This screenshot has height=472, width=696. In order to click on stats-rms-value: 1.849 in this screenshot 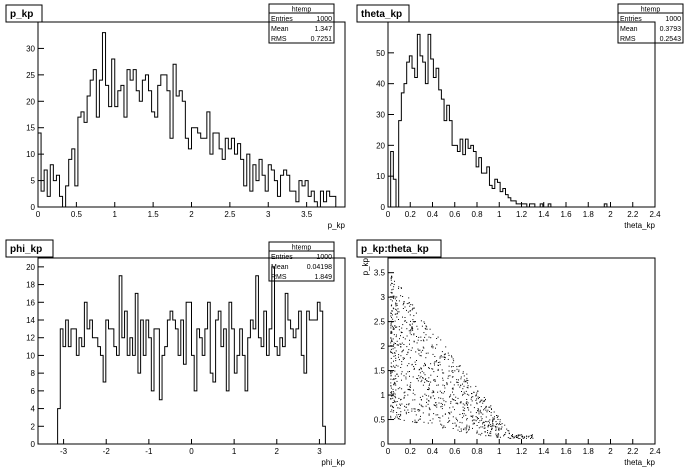, I will do `click(323, 277)`.